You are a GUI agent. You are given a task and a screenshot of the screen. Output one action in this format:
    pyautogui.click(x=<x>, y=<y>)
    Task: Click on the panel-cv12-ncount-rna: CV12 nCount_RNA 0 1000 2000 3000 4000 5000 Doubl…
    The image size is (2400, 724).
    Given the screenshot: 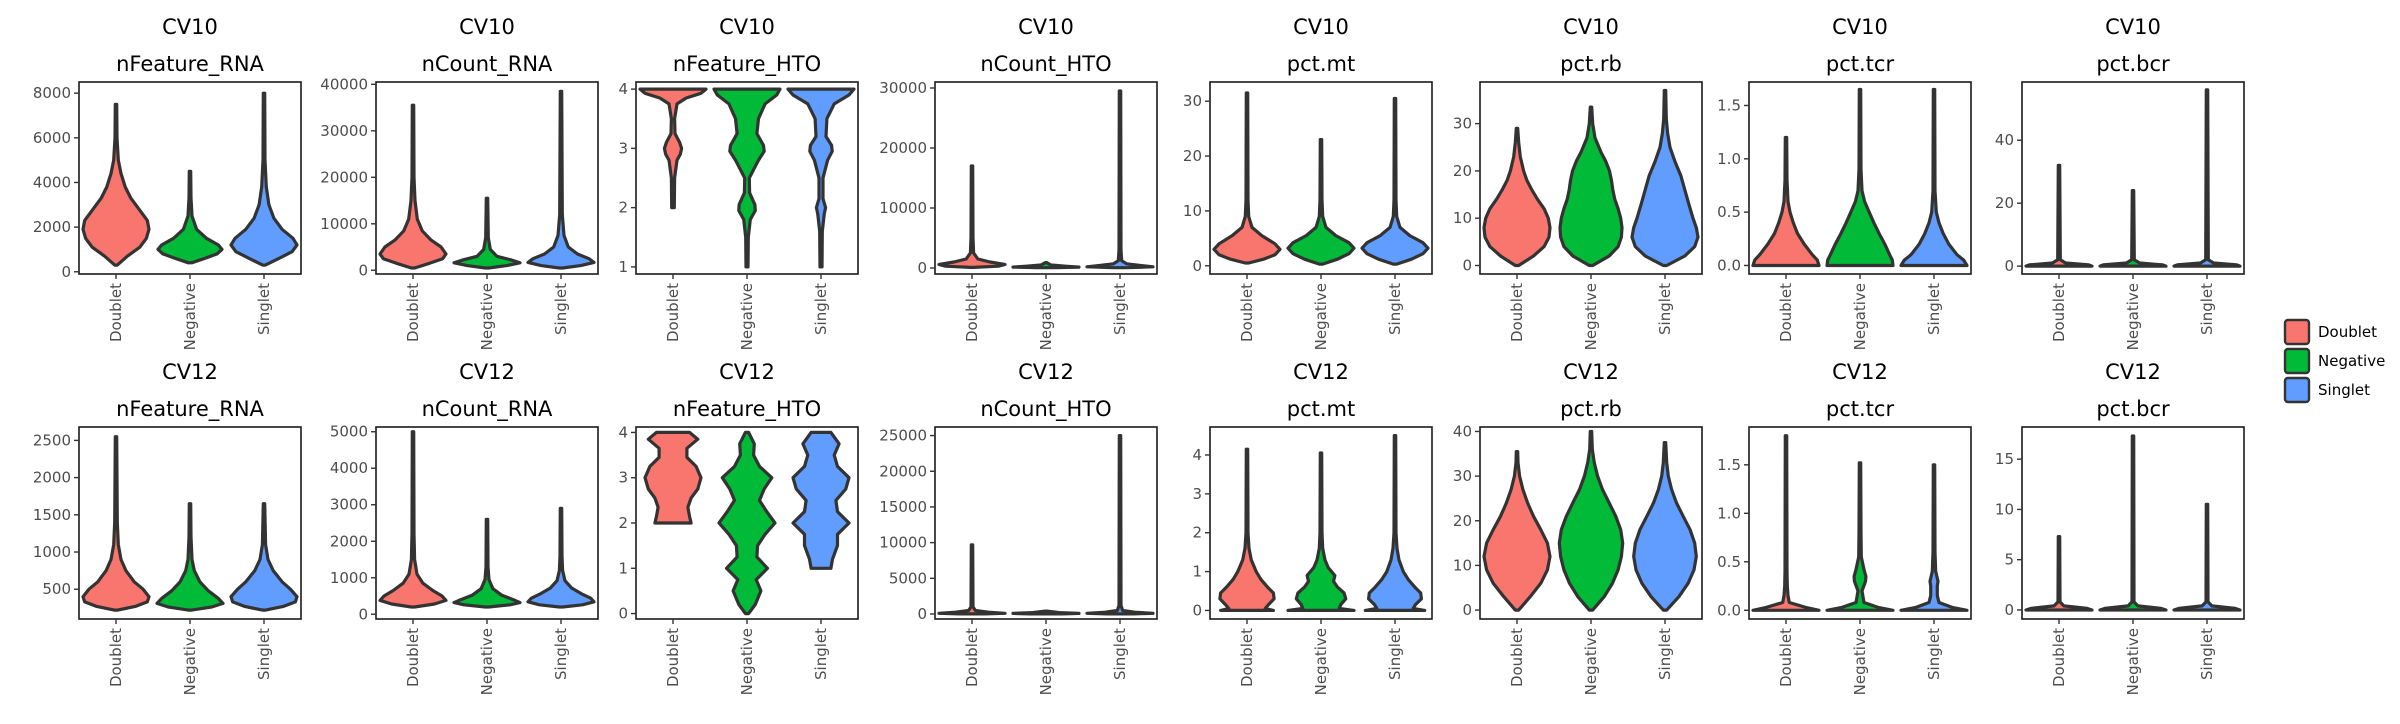 What is the action you would take?
    pyautogui.click(x=464, y=527)
    